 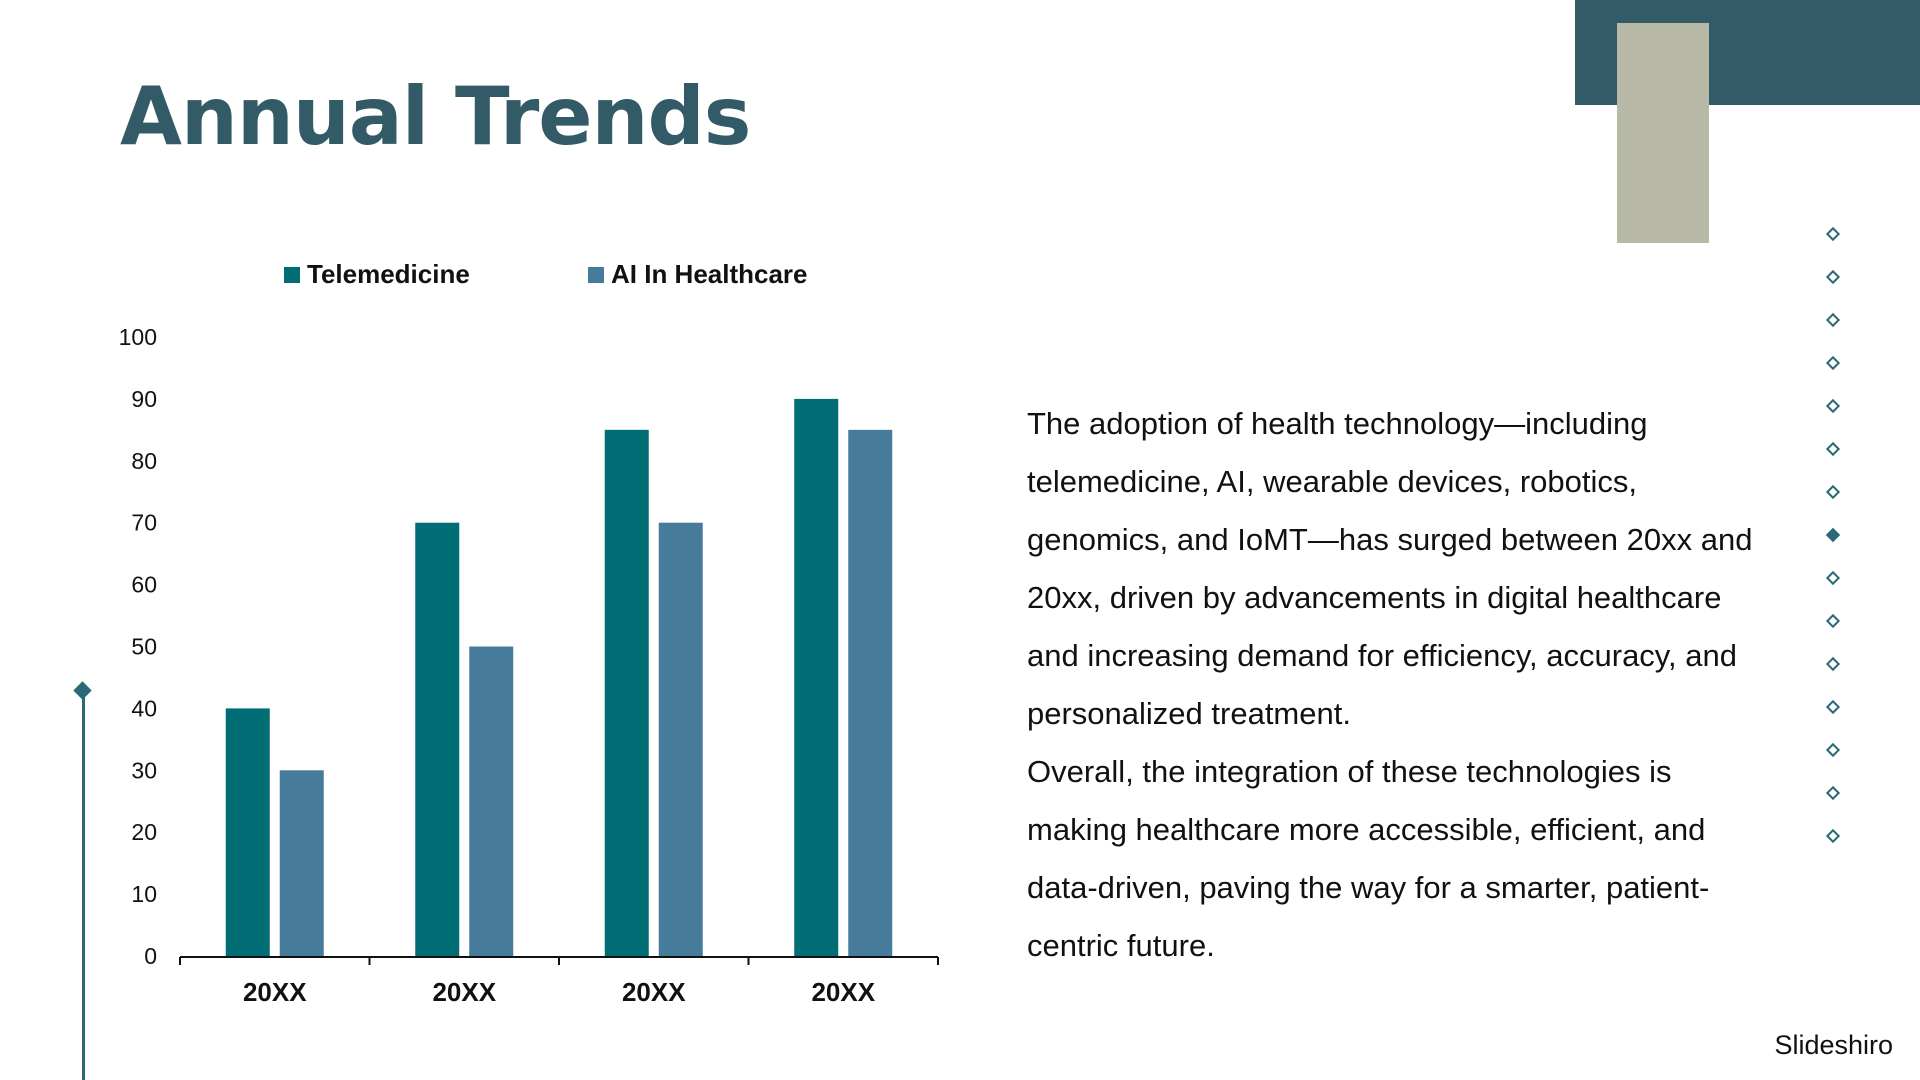 I want to click on y-axis: 0 10 20 30 40 50 60 70 80 90 100, so click(x=138, y=646).